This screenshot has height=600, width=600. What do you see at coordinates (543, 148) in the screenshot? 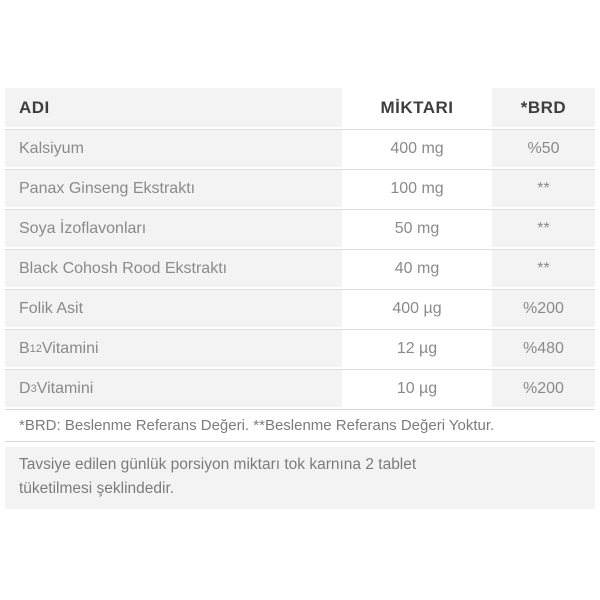
I see `brd-cell: %50` at bounding box center [543, 148].